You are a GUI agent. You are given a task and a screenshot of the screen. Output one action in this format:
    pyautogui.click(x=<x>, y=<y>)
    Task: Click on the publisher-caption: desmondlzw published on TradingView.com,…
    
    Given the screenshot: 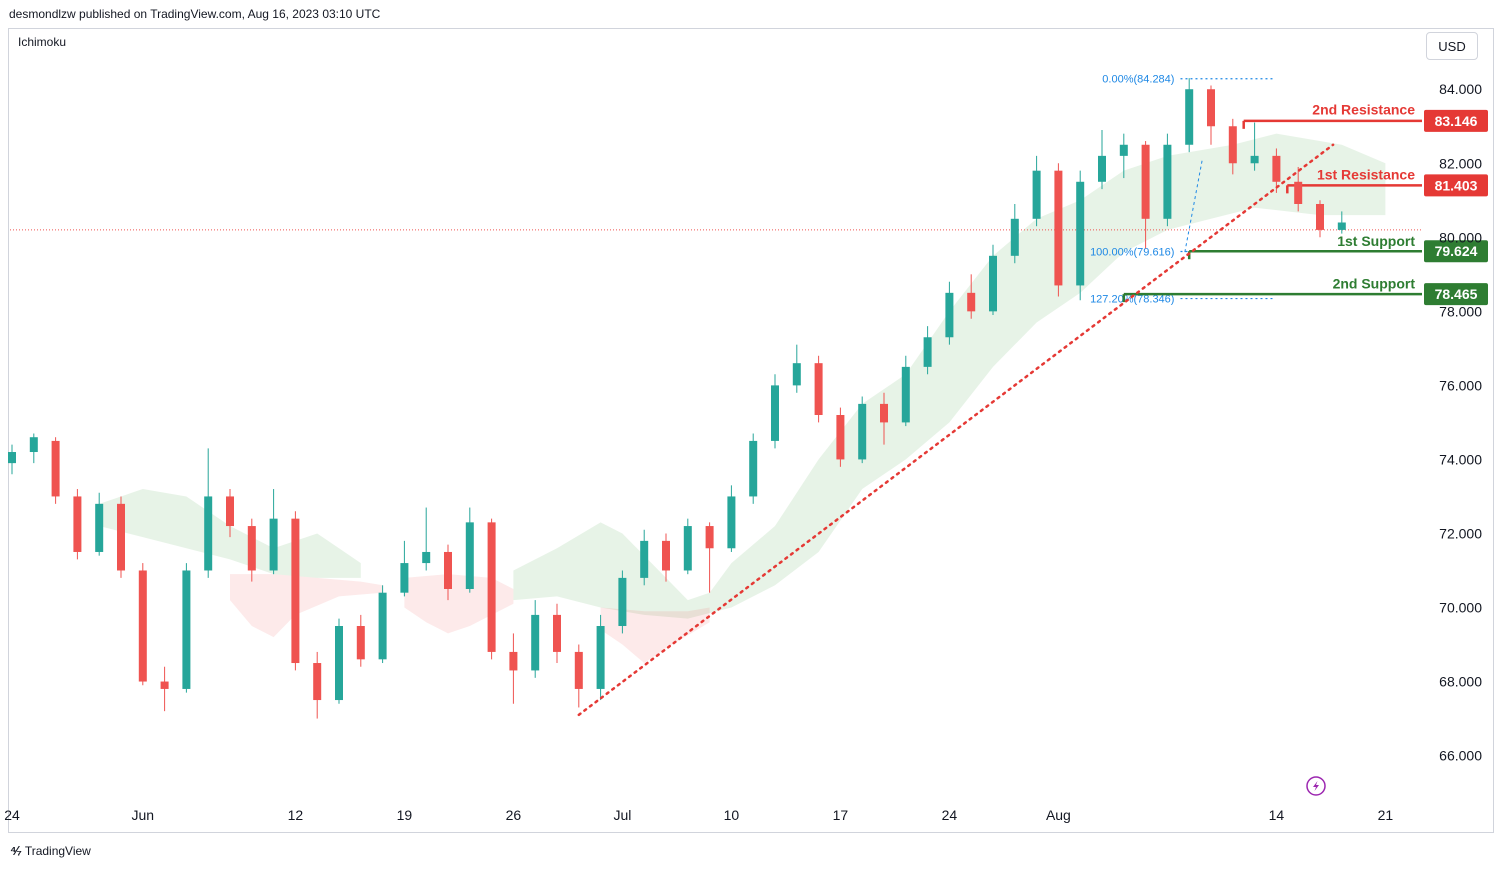 What is the action you would take?
    pyautogui.click(x=195, y=14)
    